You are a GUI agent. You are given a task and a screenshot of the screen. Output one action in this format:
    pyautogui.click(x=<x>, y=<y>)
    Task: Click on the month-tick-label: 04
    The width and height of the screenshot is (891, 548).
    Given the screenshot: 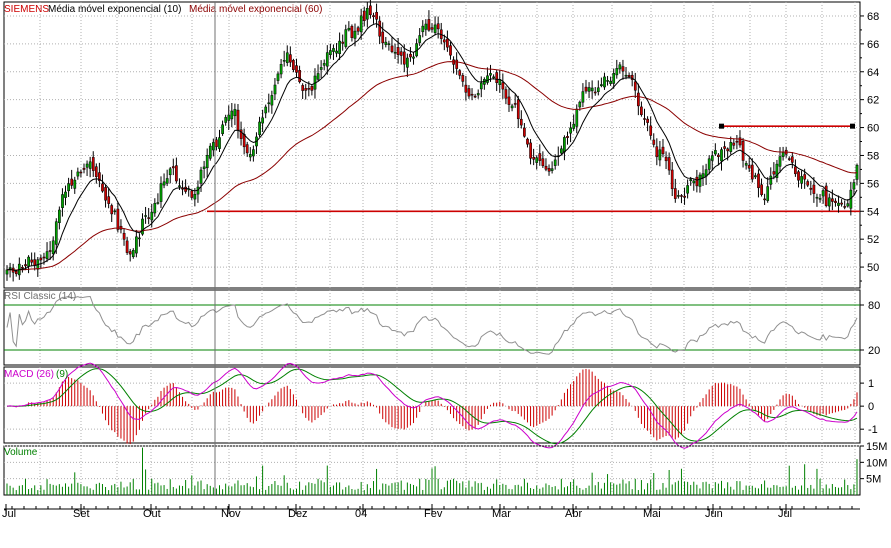 What is the action you would take?
    pyautogui.click(x=361, y=514)
    